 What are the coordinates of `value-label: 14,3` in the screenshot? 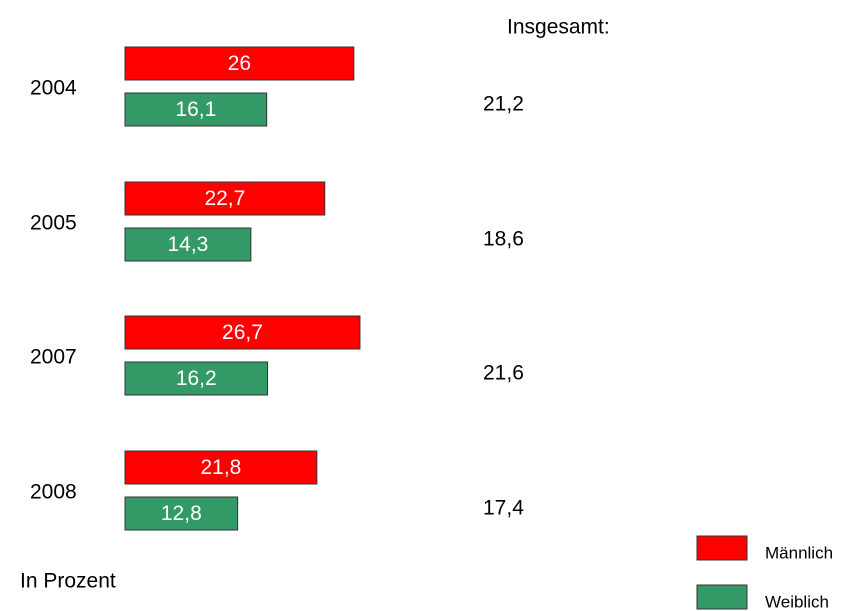 It's located at (187, 244).